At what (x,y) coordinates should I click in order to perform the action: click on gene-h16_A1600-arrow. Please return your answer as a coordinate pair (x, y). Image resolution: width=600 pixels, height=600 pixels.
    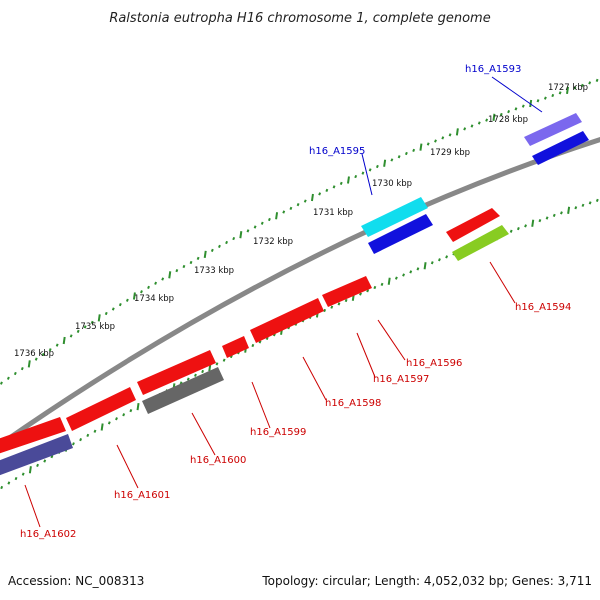
    Looking at the image, I should click on (183, 390).